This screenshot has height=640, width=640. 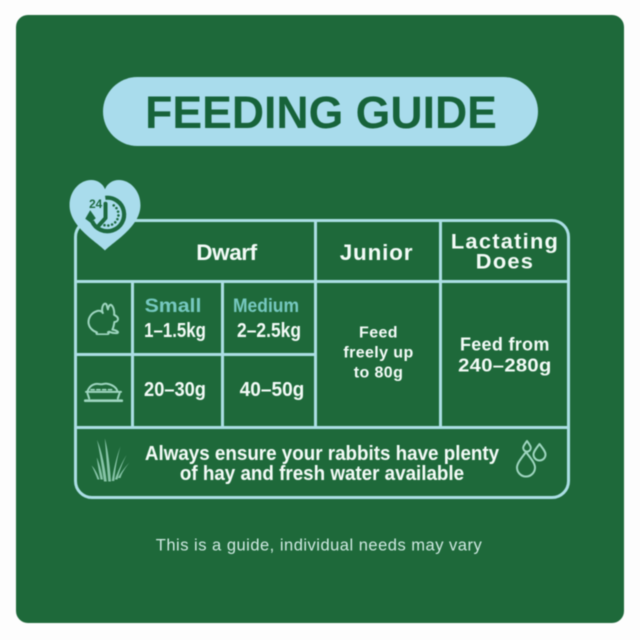 I want to click on svg-text: 24, so click(x=96, y=203).